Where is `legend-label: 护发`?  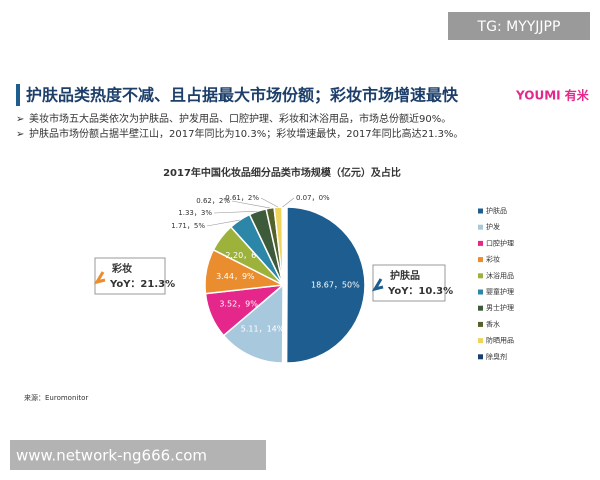 legend-label: 护发 is located at coordinates (493, 226).